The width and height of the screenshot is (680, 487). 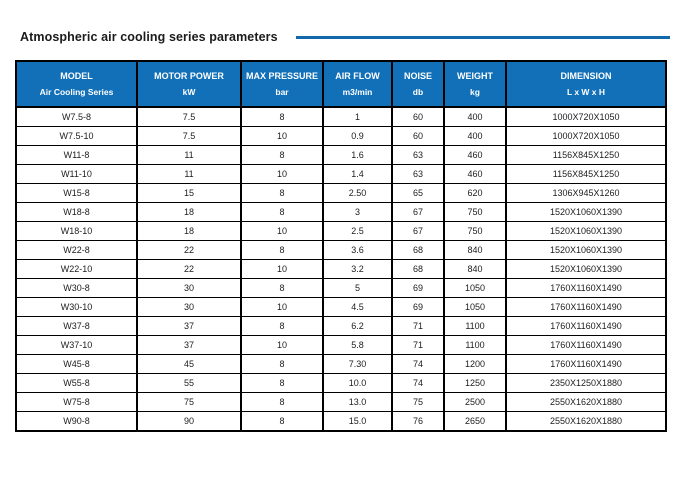 I want to click on column-unit: L x W x H, so click(x=586, y=91).